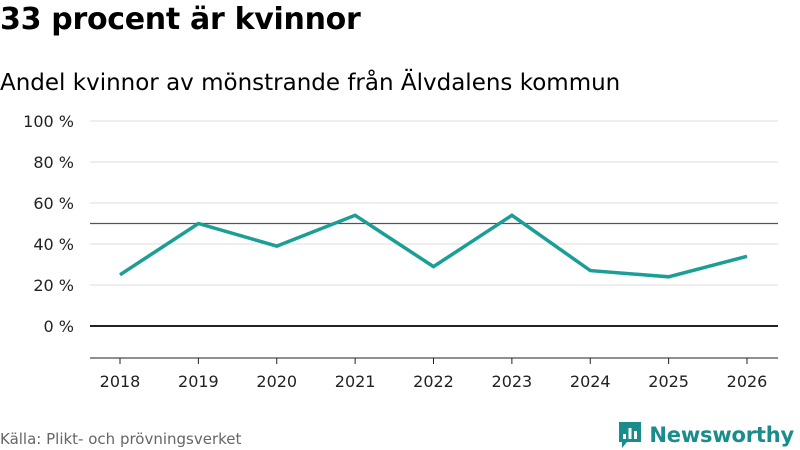  I want to click on x-tick-label: 2018, so click(120, 381).